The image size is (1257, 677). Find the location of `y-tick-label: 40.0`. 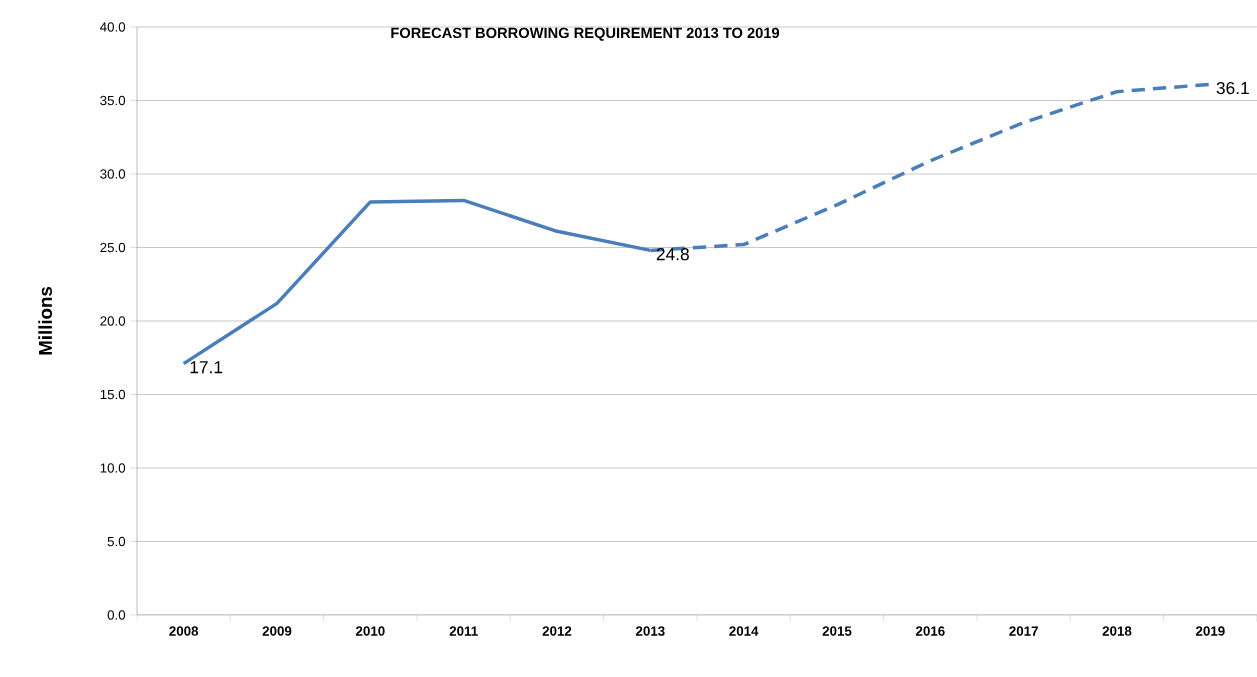

y-tick-label: 40.0 is located at coordinates (112, 27).